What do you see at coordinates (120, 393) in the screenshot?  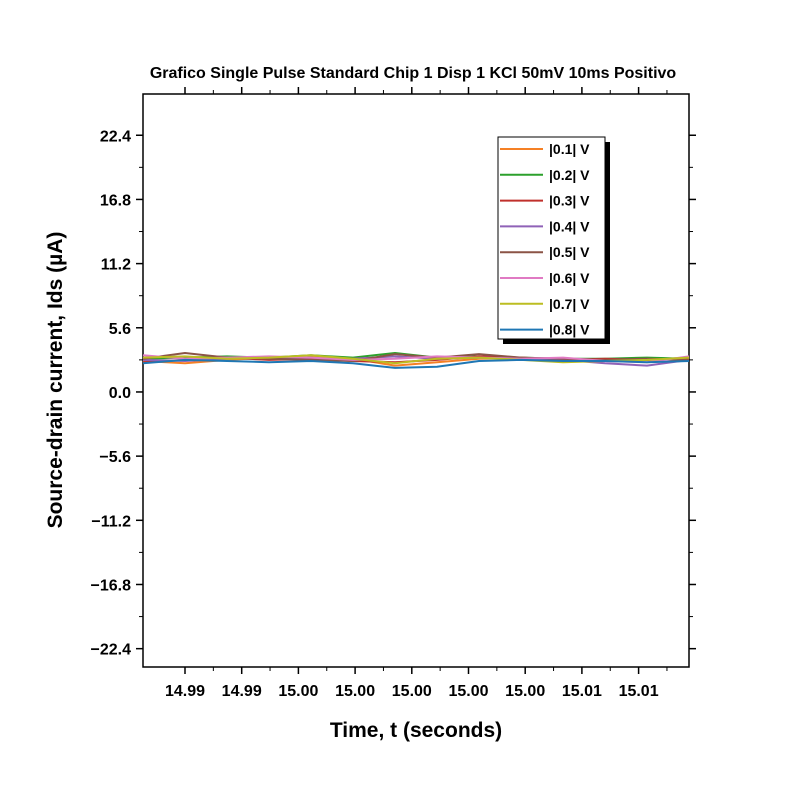 I see `y-tick-label: 0.0` at bounding box center [120, 393].